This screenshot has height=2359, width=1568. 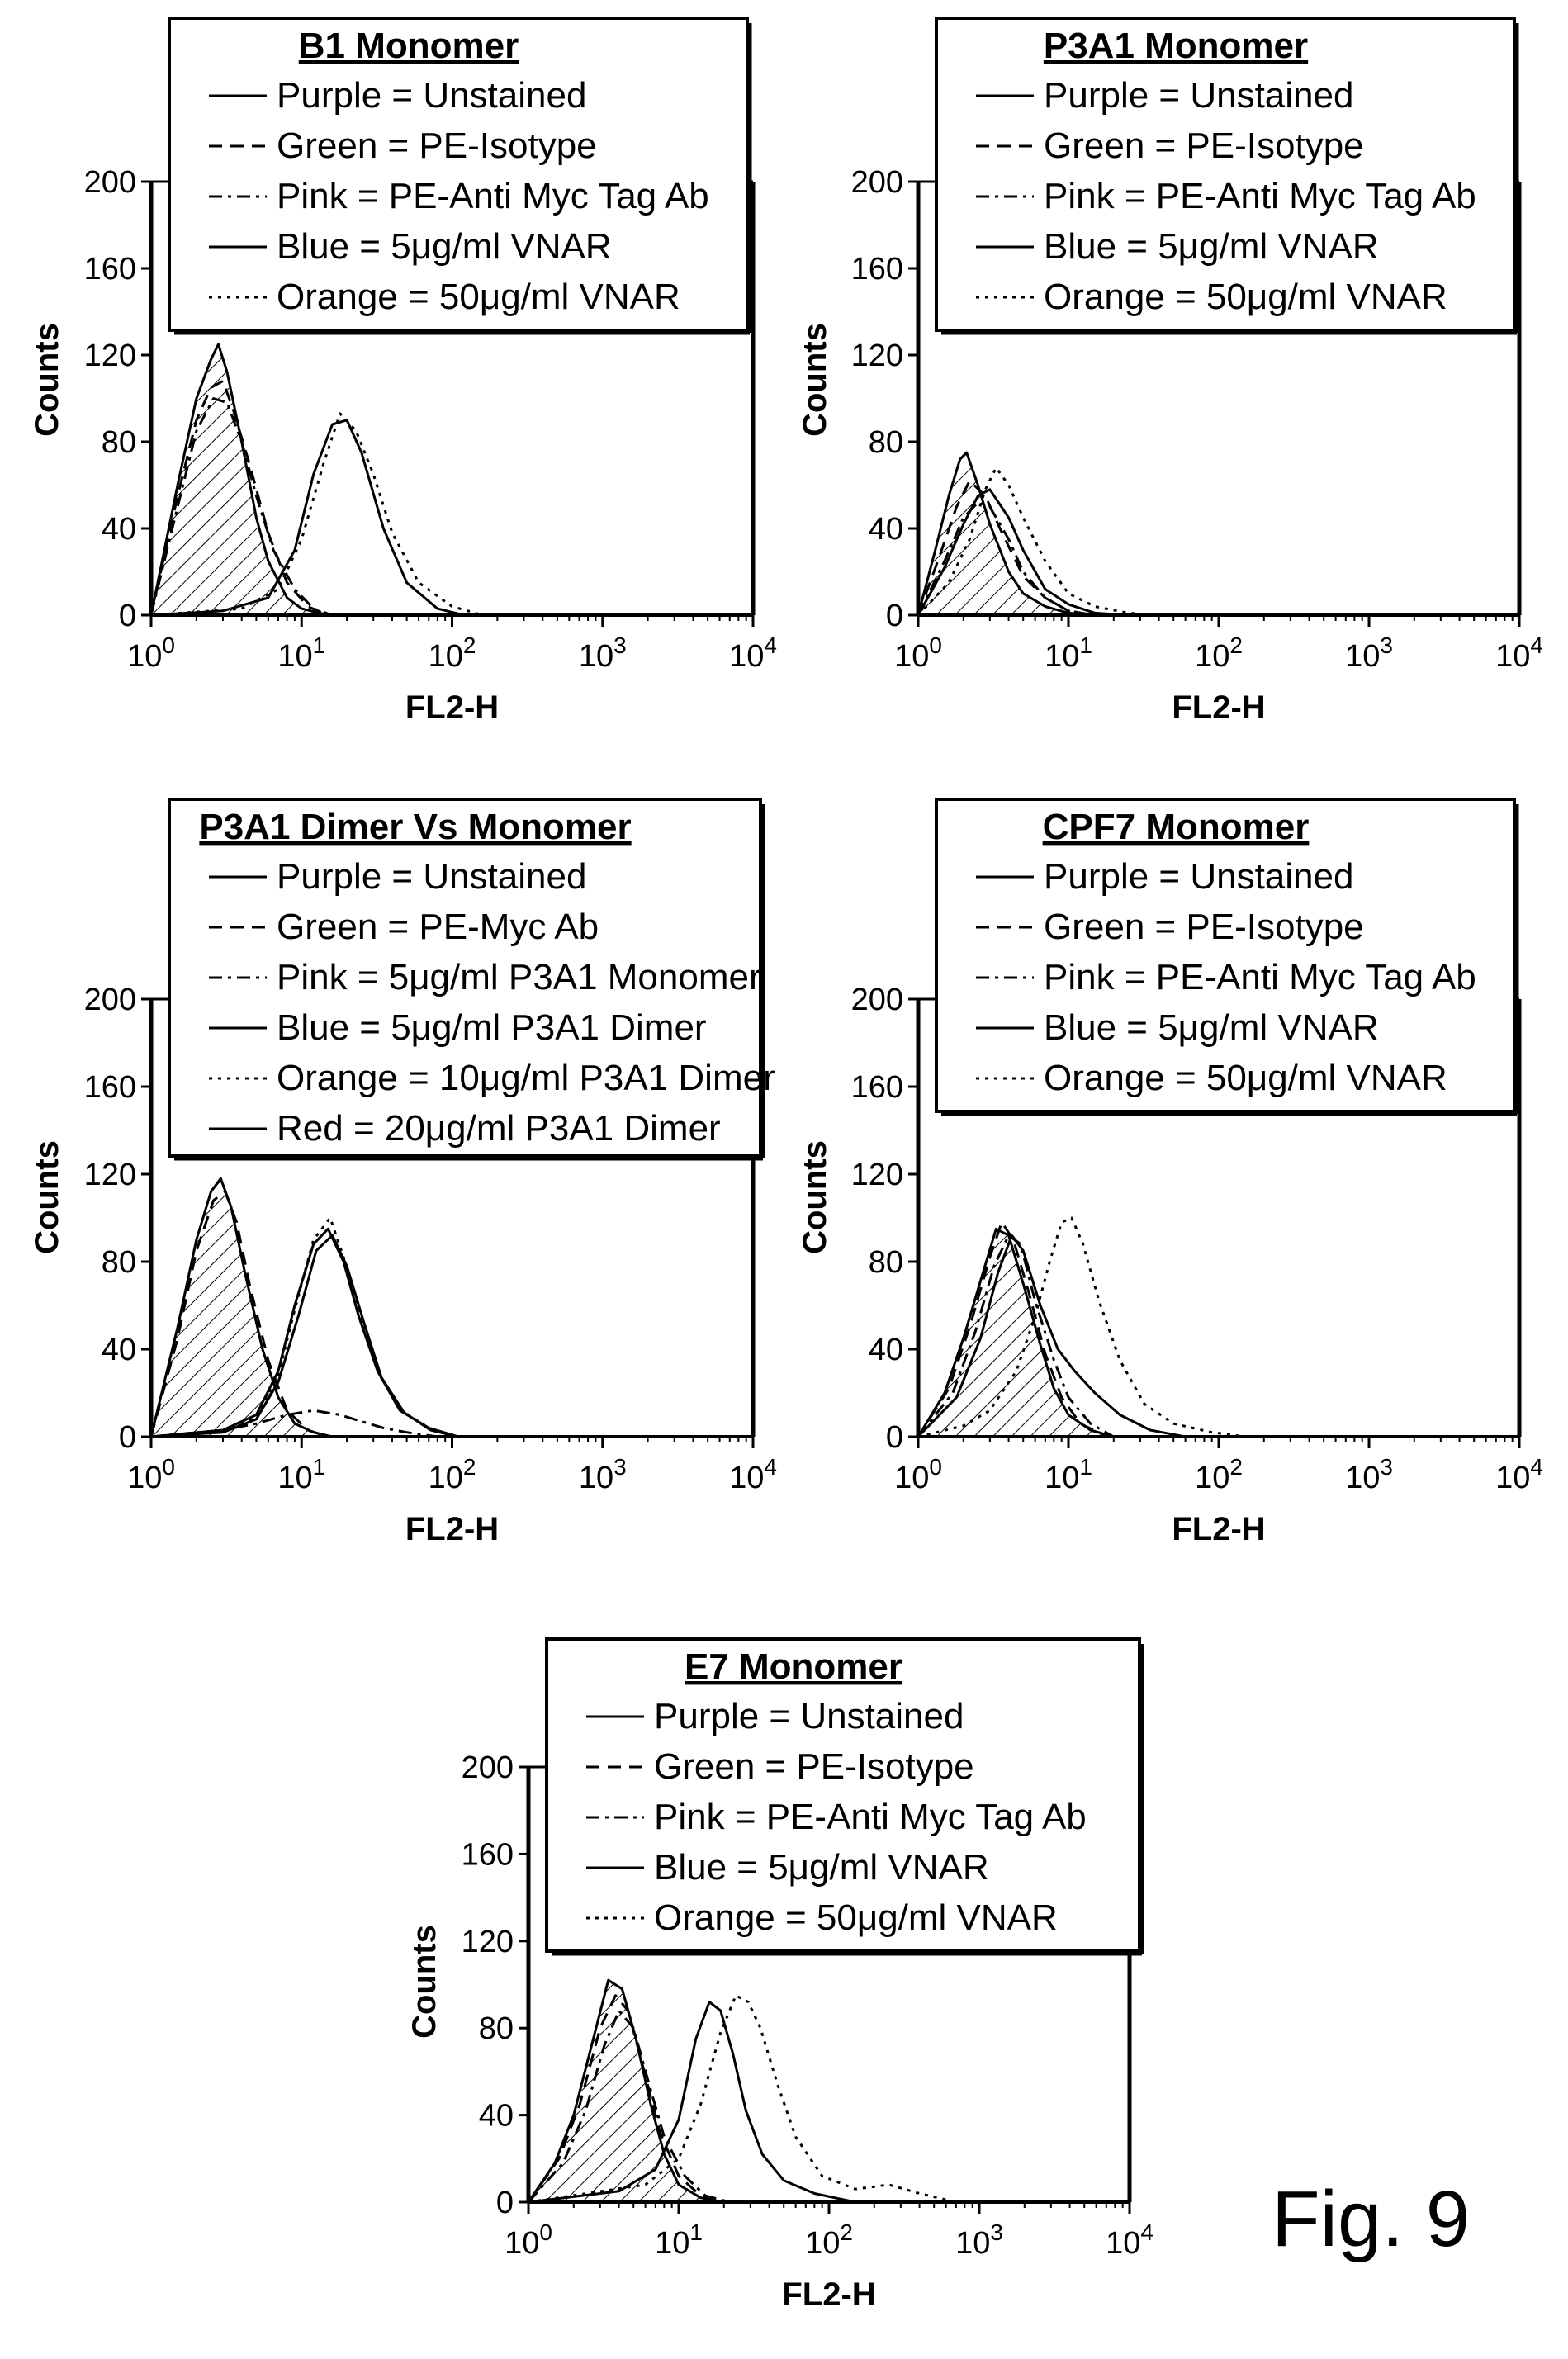 What do you see at coordinates (793, 1666) in the screenshot?
I see `chart-title: E7 Monomer` at bounding box center [793, 1666].